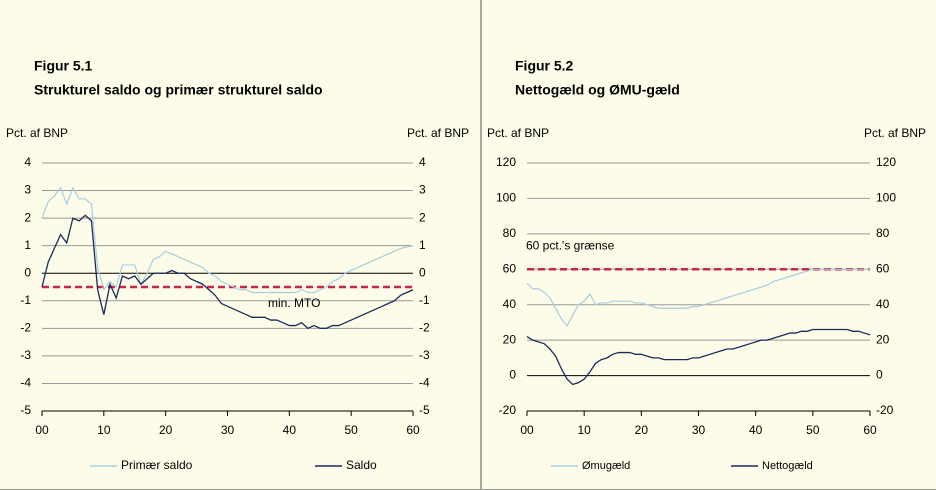 The height and width of the screenshot is (490, 936). What do you see at coordinates (544, 66) in the screenshot?
I see `figure-label: Figur 5.2` at bounding box center [544, 66].